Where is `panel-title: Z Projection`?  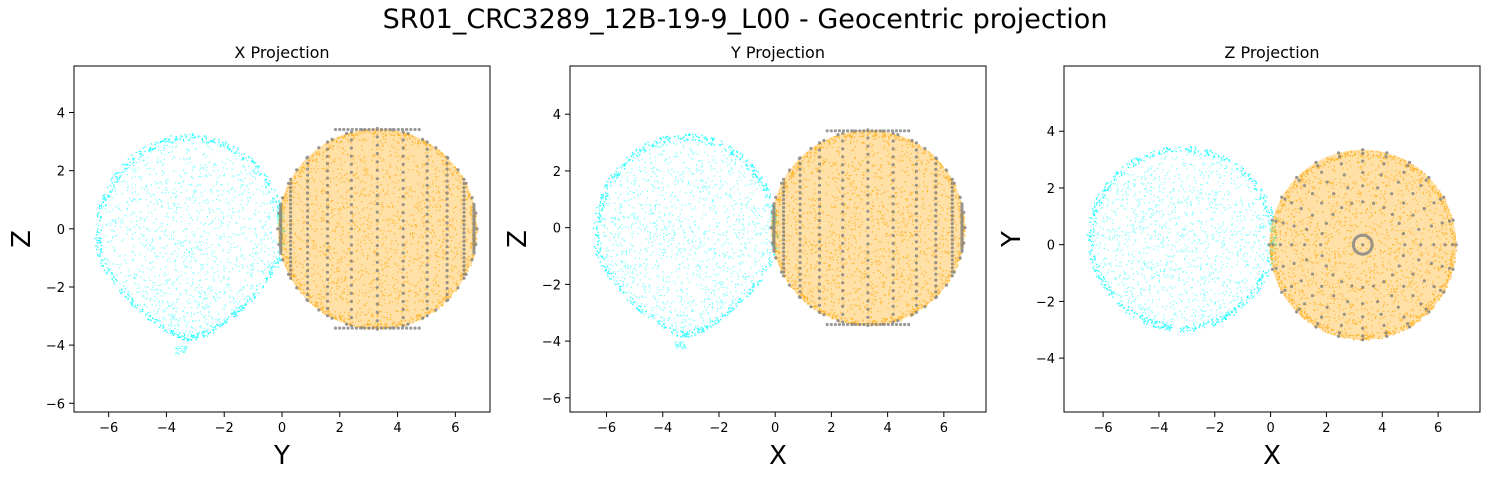 panel-title: Z Projection is located at coordinates (1271, 52).